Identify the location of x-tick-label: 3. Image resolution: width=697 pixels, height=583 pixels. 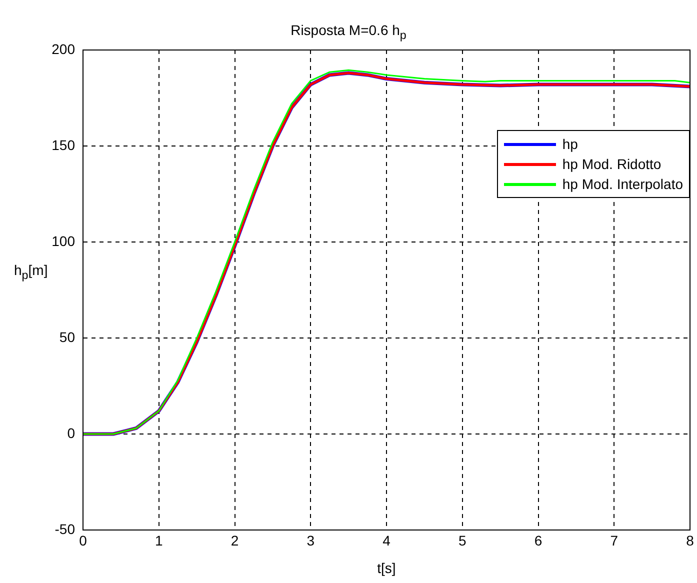
(310, 540).